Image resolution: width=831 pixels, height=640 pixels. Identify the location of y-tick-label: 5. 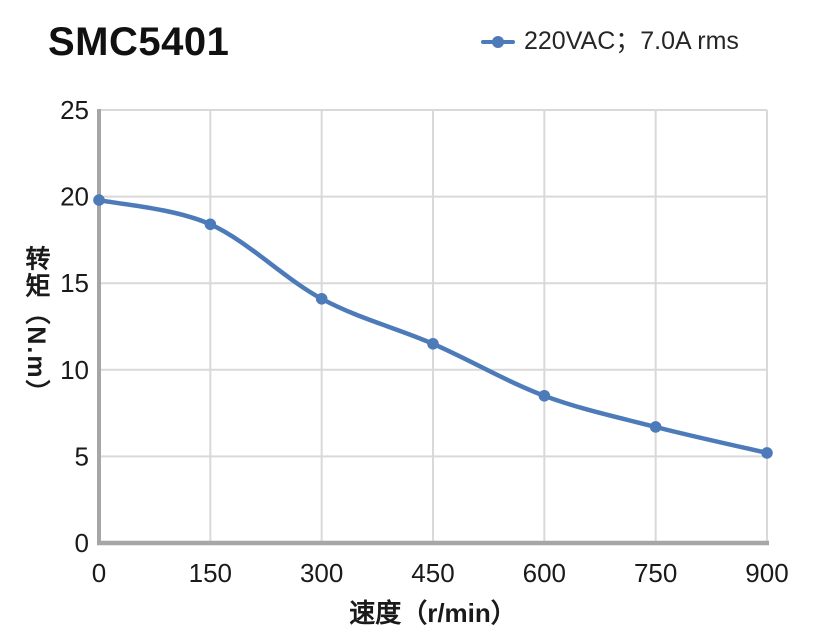
(82, 456).